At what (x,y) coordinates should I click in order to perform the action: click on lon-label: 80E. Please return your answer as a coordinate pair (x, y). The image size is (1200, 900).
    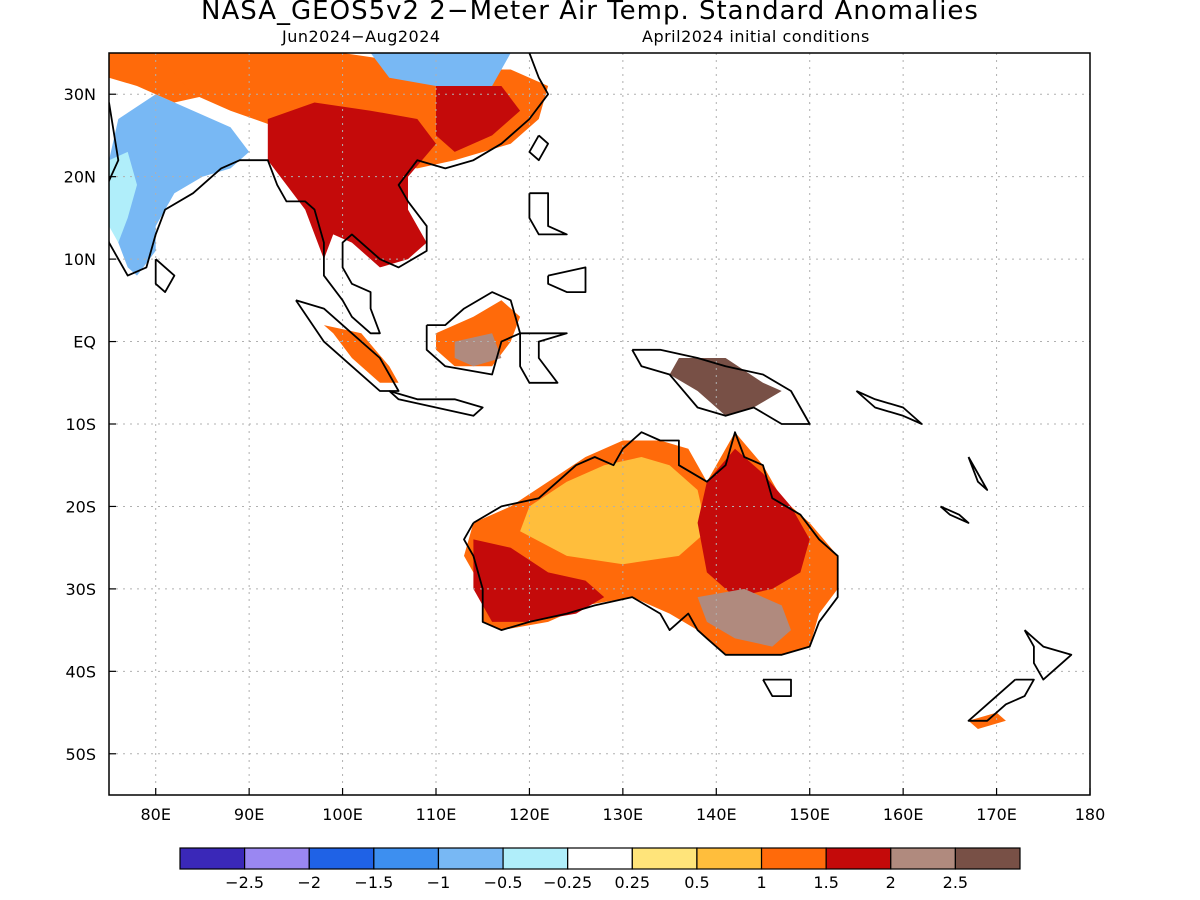
    Looking at the image, I should click on (155, 814).